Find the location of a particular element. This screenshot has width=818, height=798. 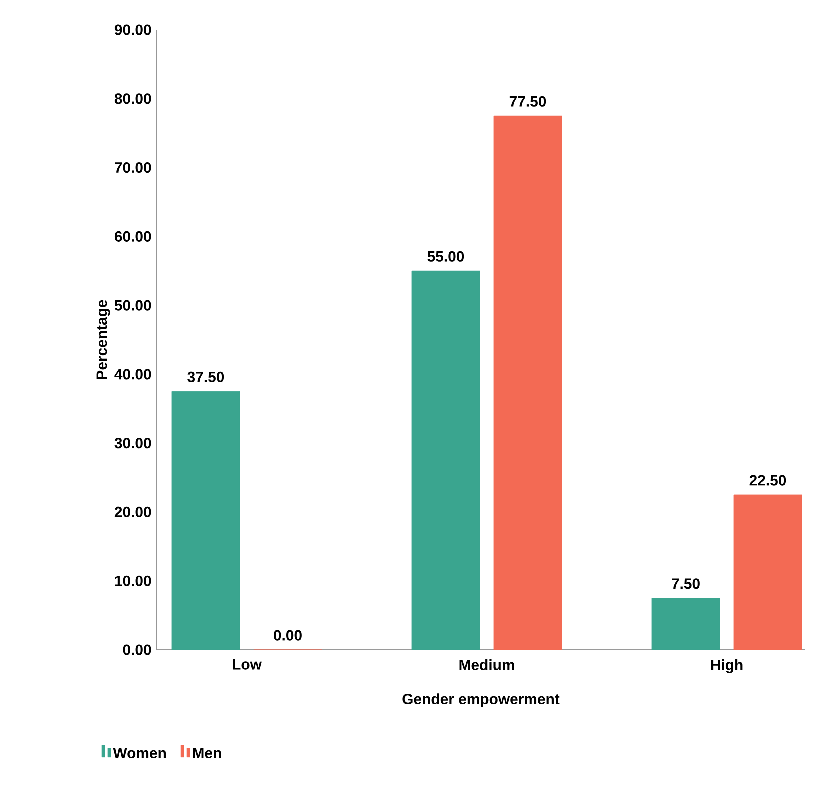

legend-label: Men is located at coordinates (207, 753).